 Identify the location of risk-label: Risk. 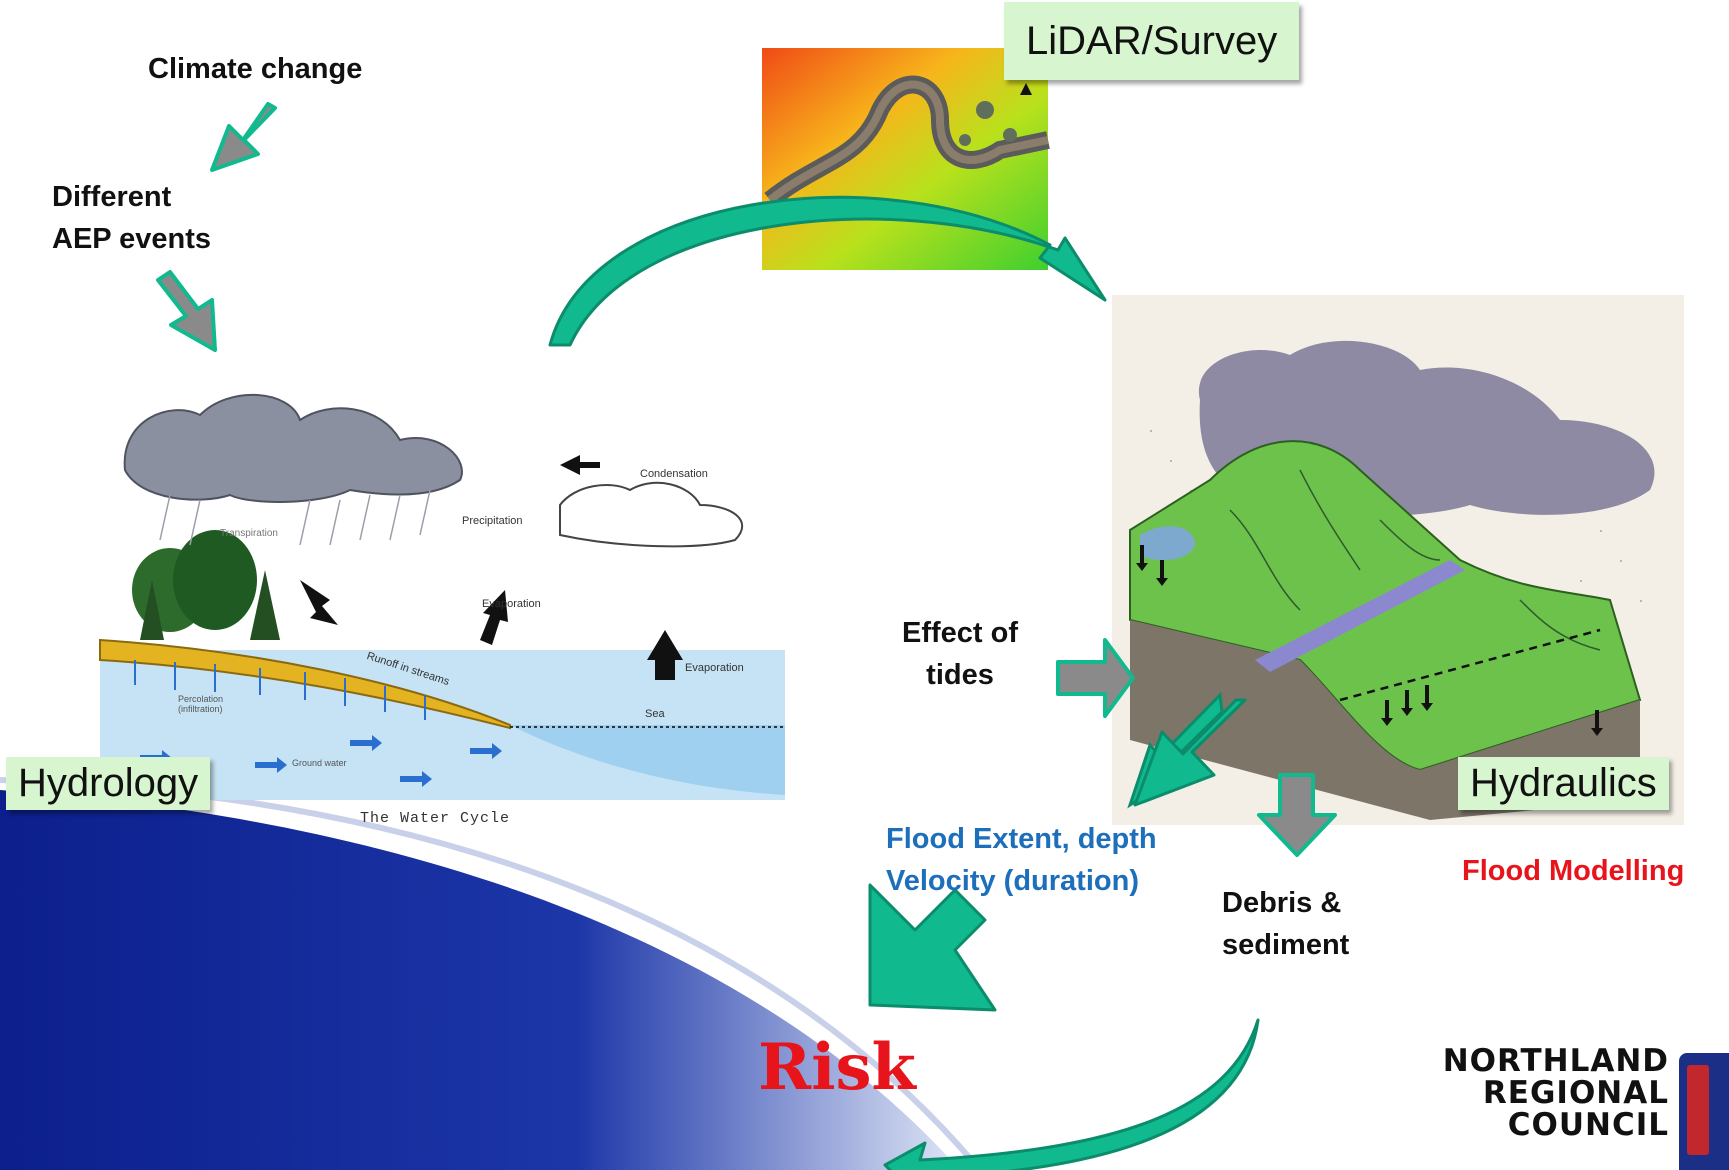
(837, 1067).